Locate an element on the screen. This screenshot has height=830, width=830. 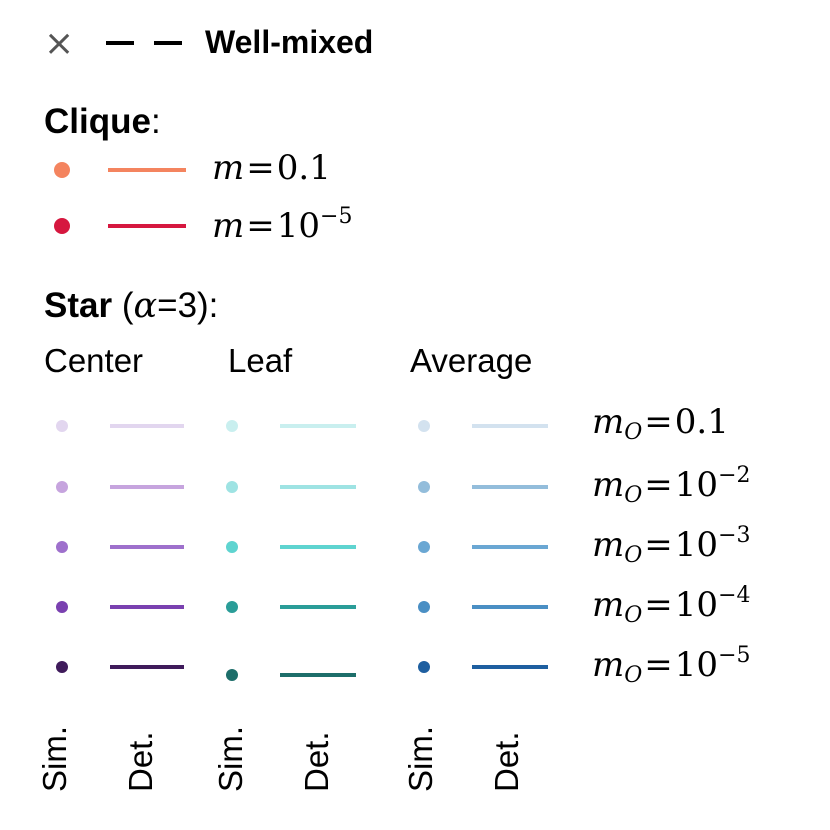
star-row-label: mO=10−5 is located at coordinates (671, 665).